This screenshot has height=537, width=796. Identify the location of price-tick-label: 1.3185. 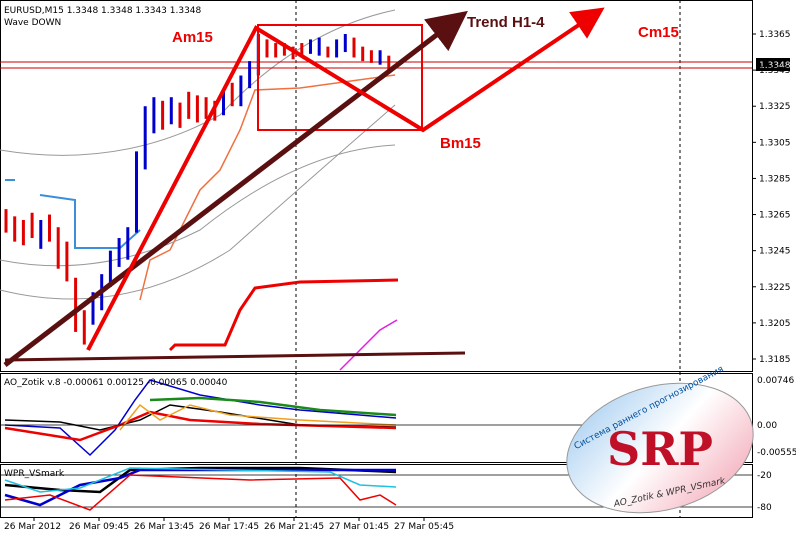
(775, 360).